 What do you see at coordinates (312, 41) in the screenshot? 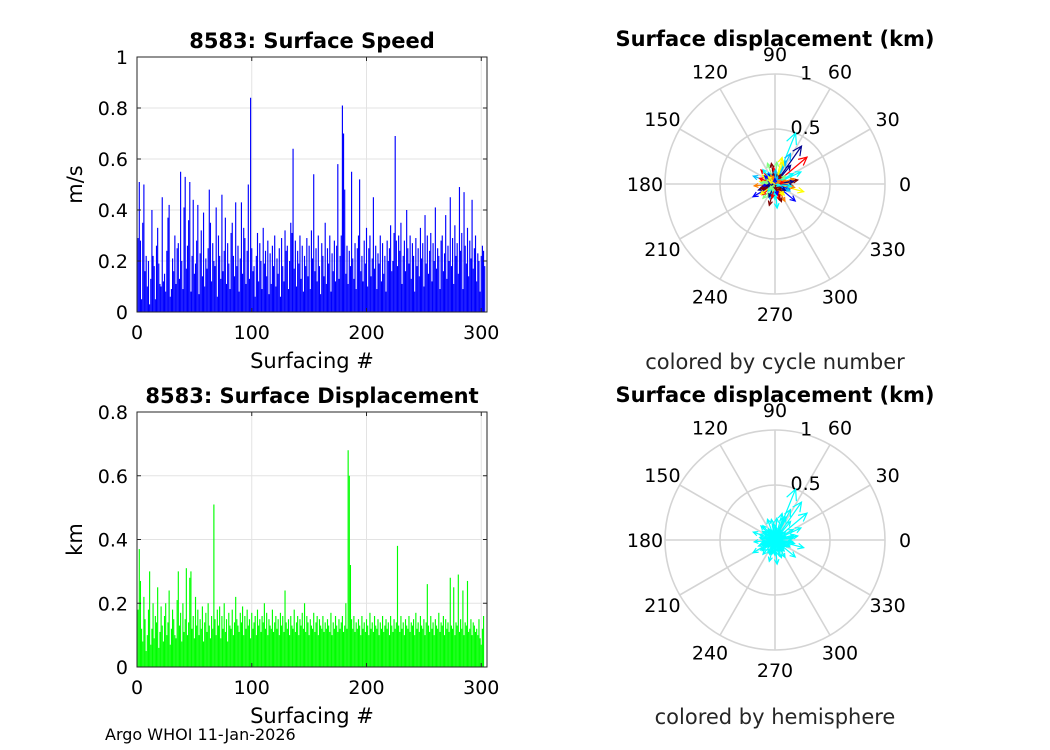
I see `speed-title: 8583: Surface Speed` at bounding box center [312, 41].